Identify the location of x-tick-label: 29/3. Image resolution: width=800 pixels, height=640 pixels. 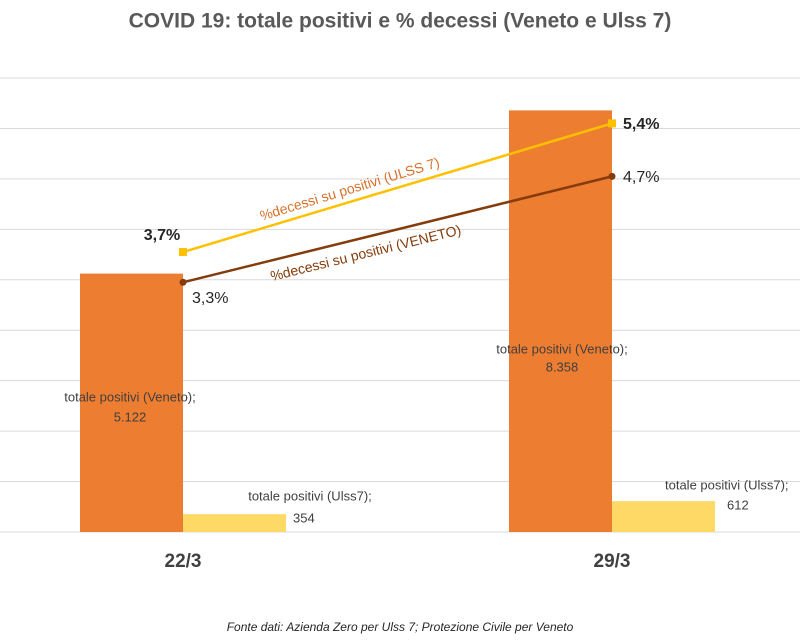
(612, 561).